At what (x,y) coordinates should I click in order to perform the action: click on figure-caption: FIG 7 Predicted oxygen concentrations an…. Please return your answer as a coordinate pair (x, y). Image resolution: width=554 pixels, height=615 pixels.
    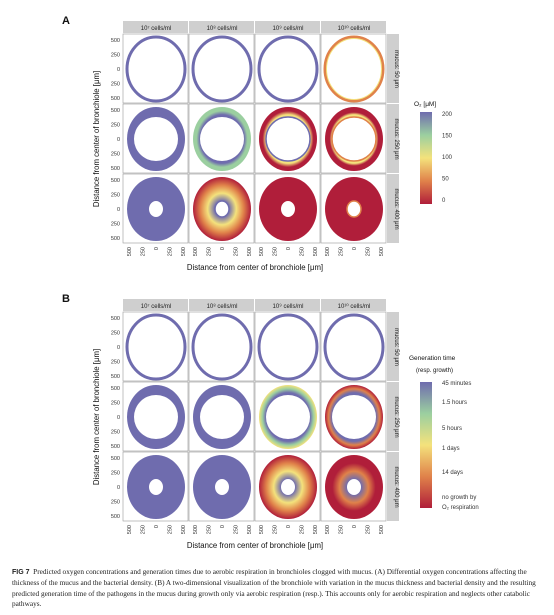
    Looking at the image, I should click on (279, 588).